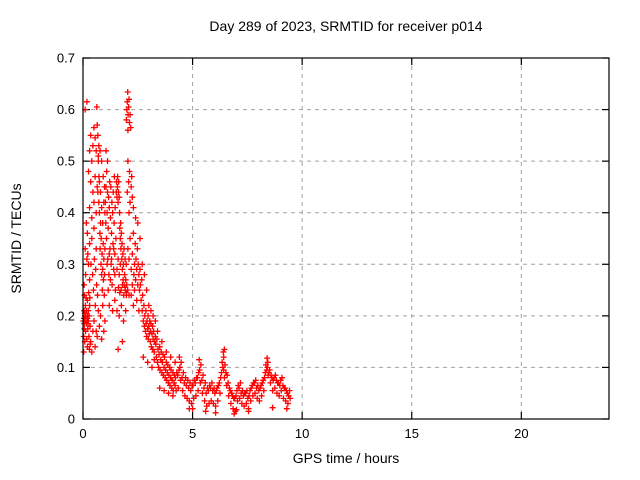 The image size is (640, 480). I want to click on y-tick-label: 0.3, so click(66, 264).